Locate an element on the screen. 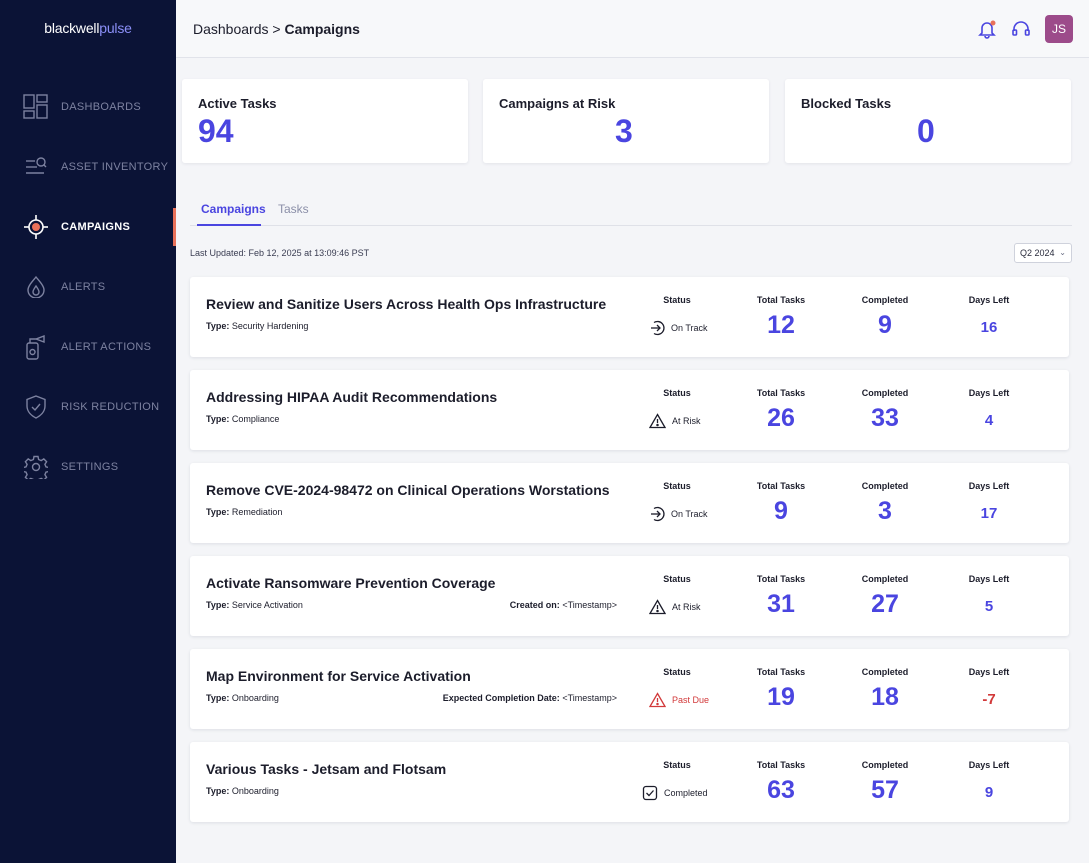  sidebar-item-label: ASSET INVENTORY is located at coordinates (115, 167).